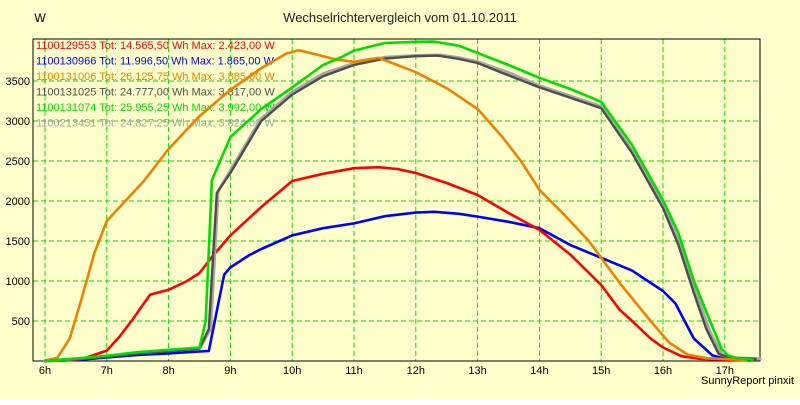  What do you see at coordinates (18, 282) in the screenshot?
I see `y-tick-label: 1000` at bounding box center [18, 282].